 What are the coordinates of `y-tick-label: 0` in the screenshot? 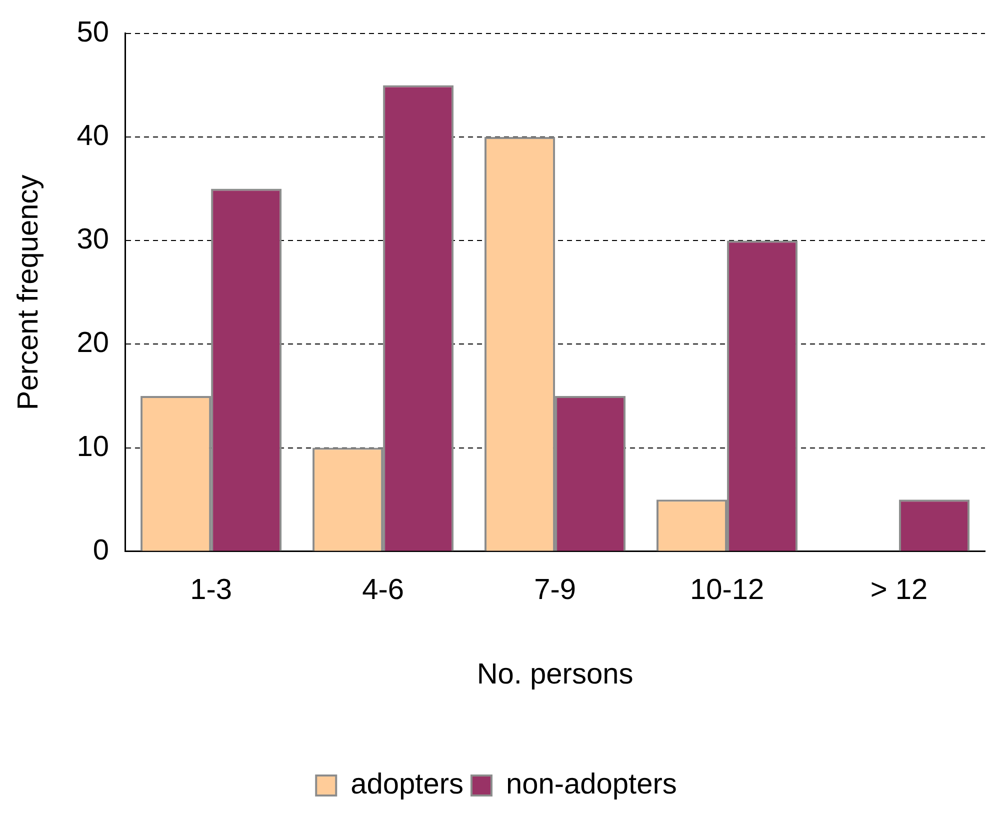 It's located at (101, 550).